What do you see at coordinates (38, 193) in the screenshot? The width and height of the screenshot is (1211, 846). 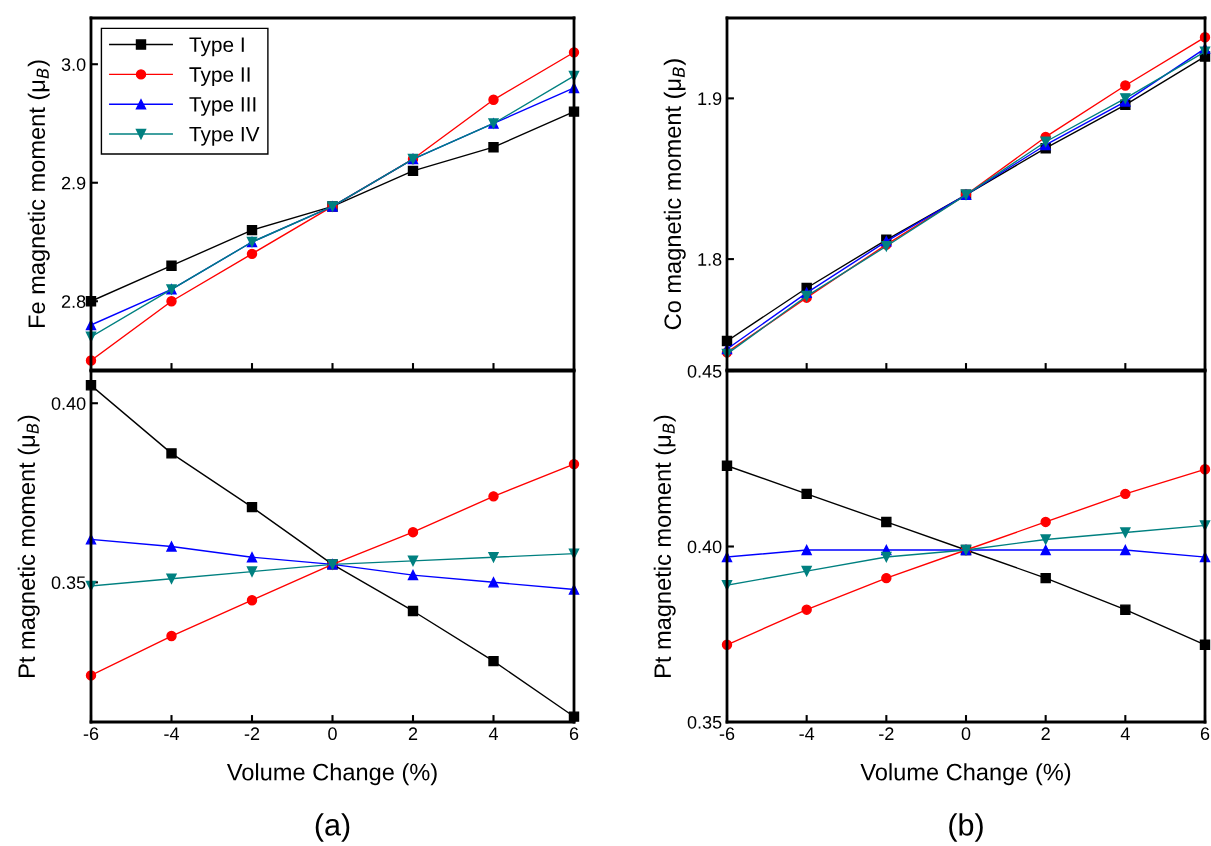 I see `y-axis-title: Fe magnetic moment (μ$_{B}$)` at bounding box center [38, 193].